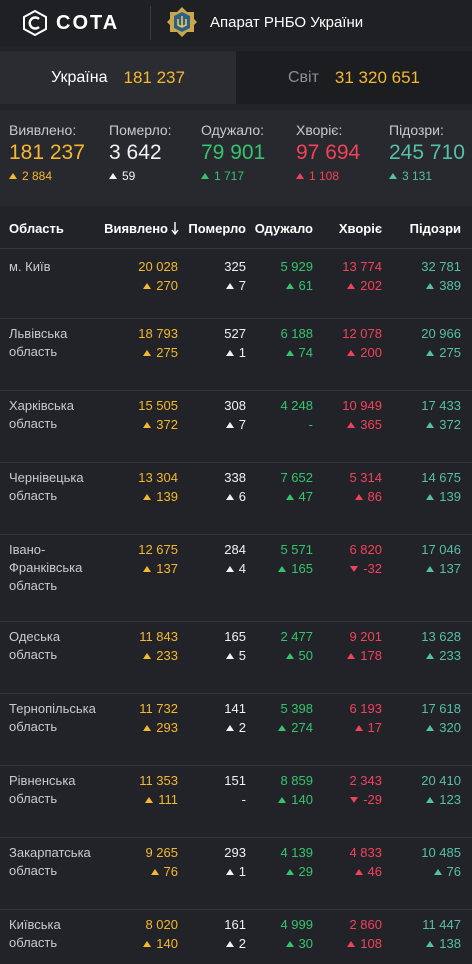 This screenshot has height=964, width=472. Describe the element at coordinates (296, 333) in the screenshot. I see `recovered-value: 6 188` at that location.